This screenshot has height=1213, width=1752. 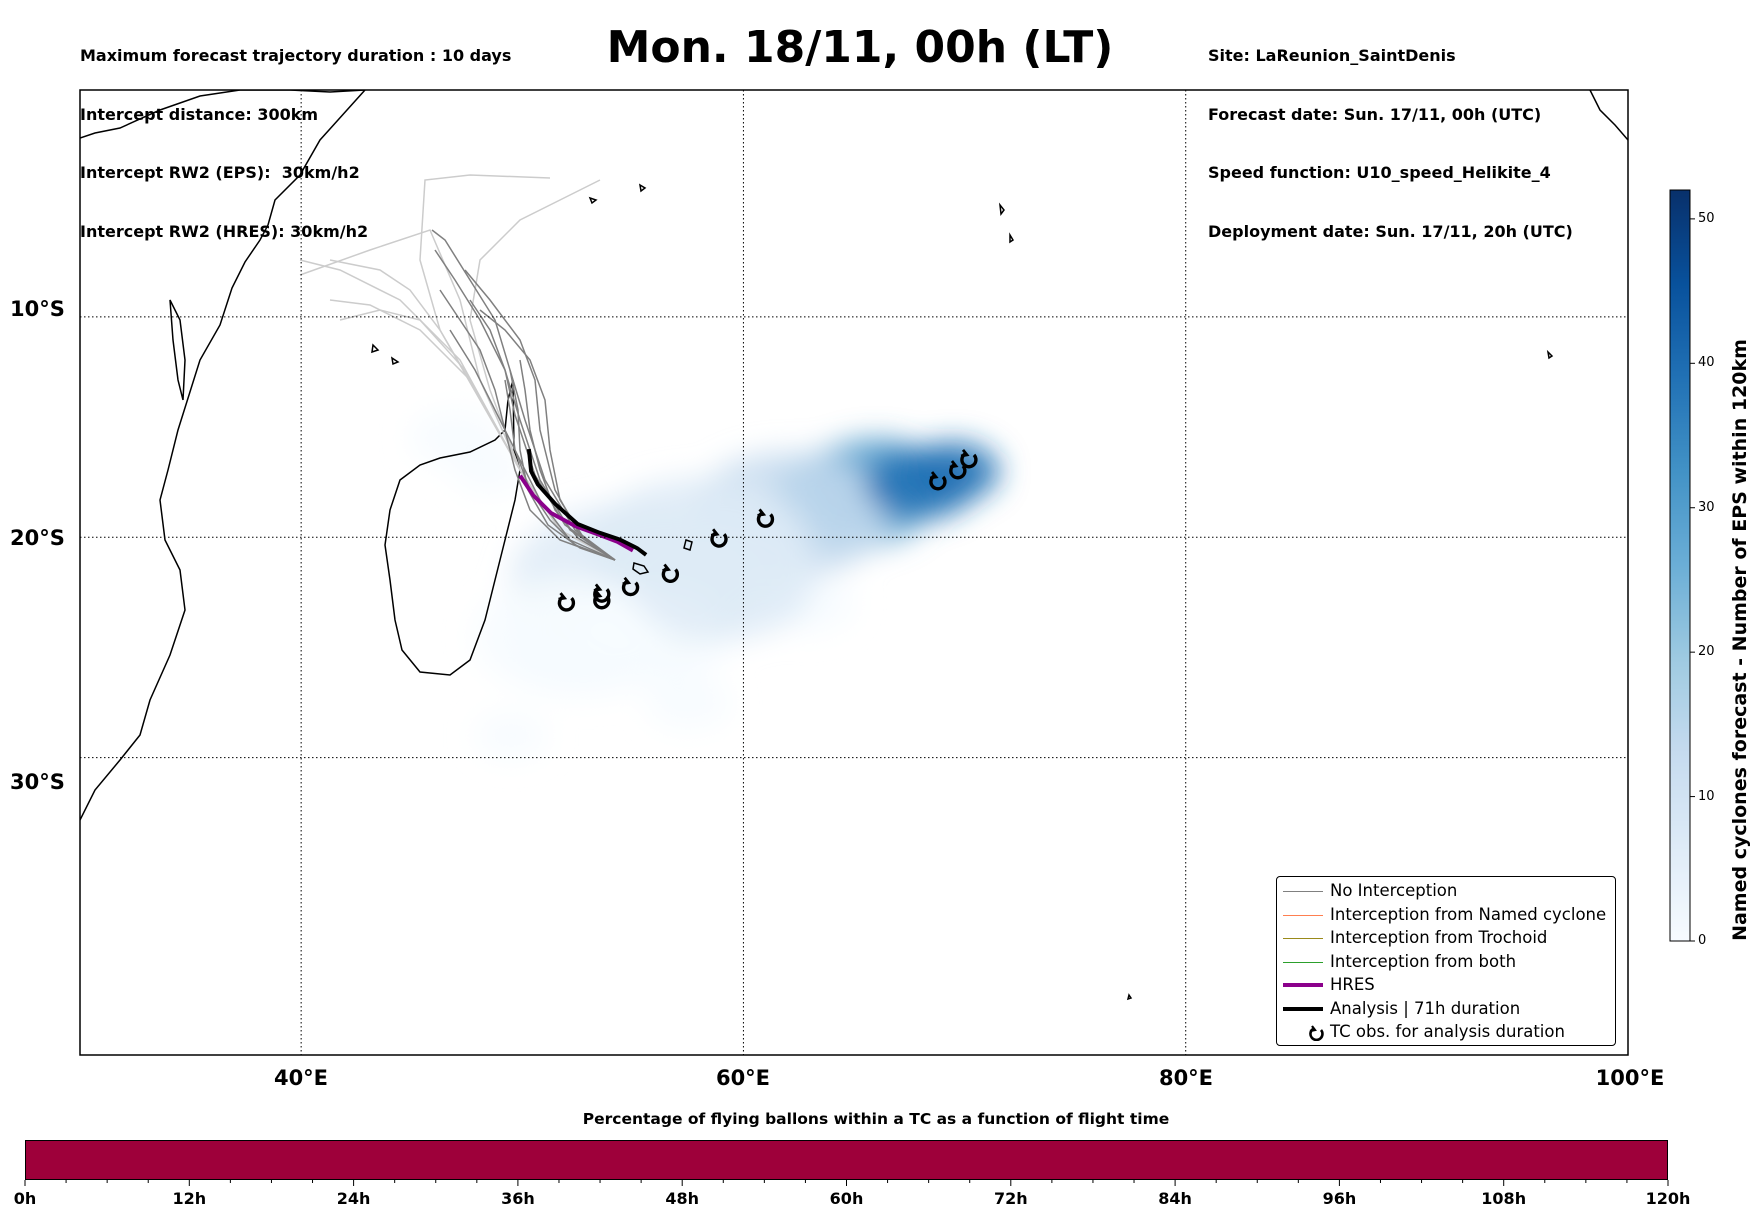 What do you see at coordinates (1375, 114) in the screenshot?
I see `header-right-line: Forecast date: Sun. 17/11, 00h (UTC)` at bounding box center [1375, 114].